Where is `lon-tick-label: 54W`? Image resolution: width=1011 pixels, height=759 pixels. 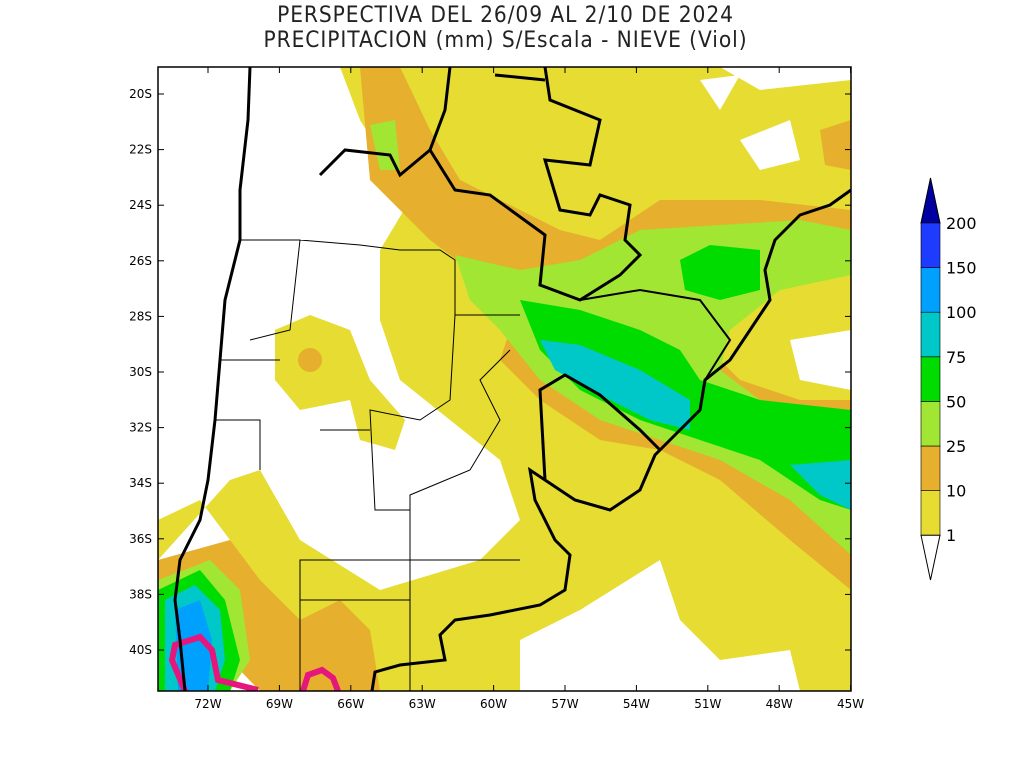
lon-tick-label: 54W is located at coordinates (636, 704).